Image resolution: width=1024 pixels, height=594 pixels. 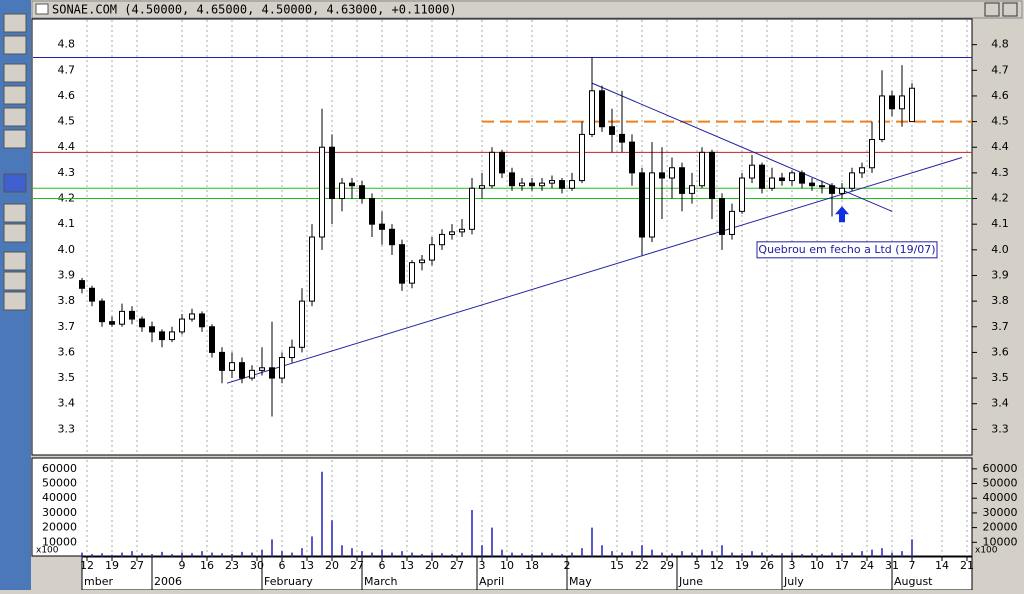 I want to click on y-tick-label: 3.6, so click(x=67, y=351).